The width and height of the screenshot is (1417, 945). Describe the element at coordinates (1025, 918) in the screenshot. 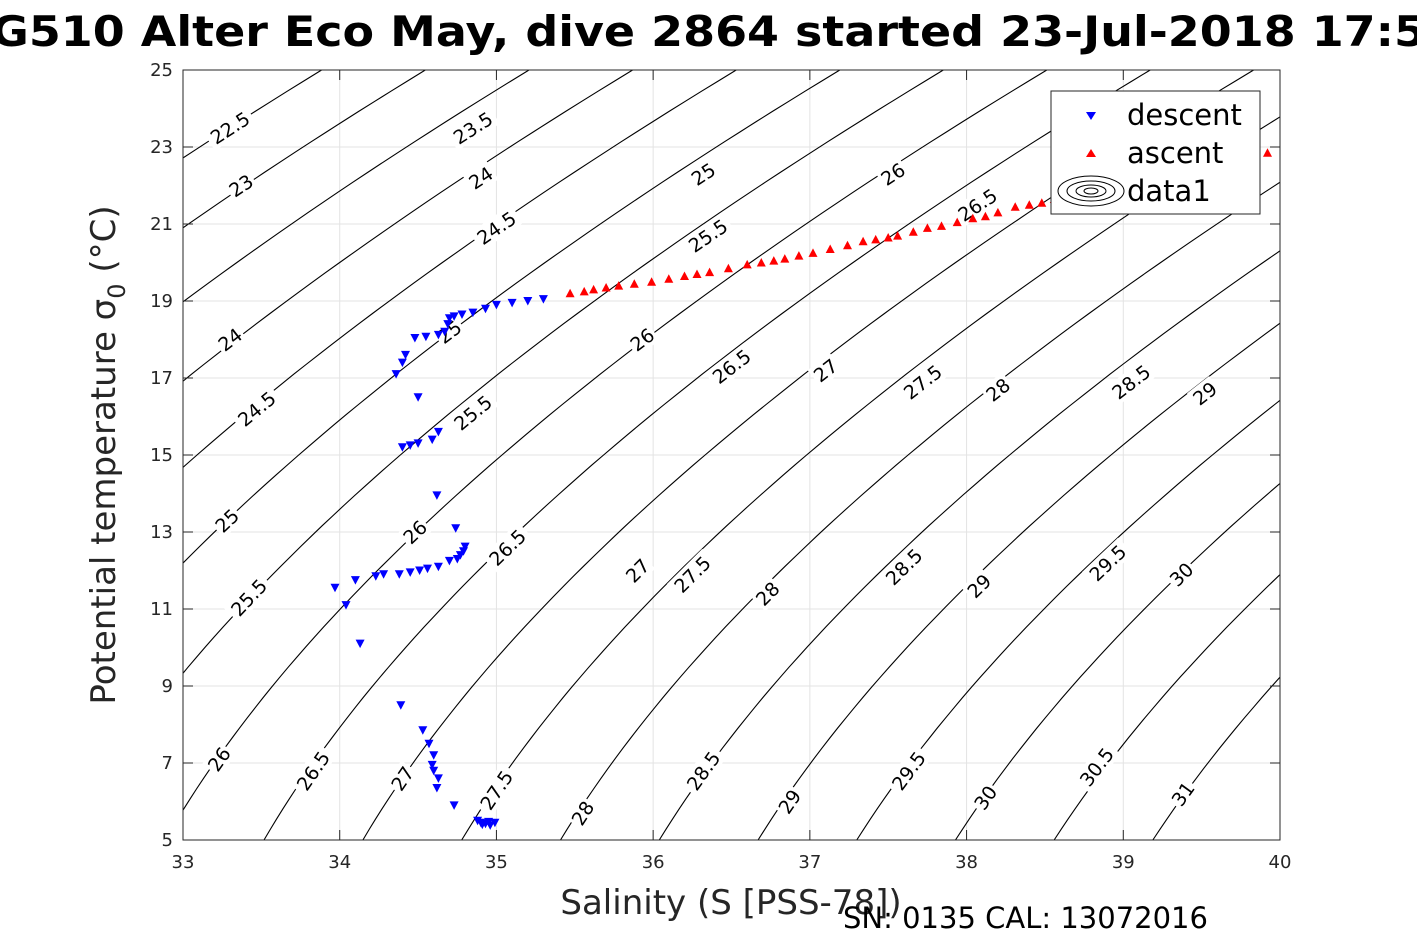

I see `serial-calibration-footer: SN: 0135 CAL: 13072016` at that location.